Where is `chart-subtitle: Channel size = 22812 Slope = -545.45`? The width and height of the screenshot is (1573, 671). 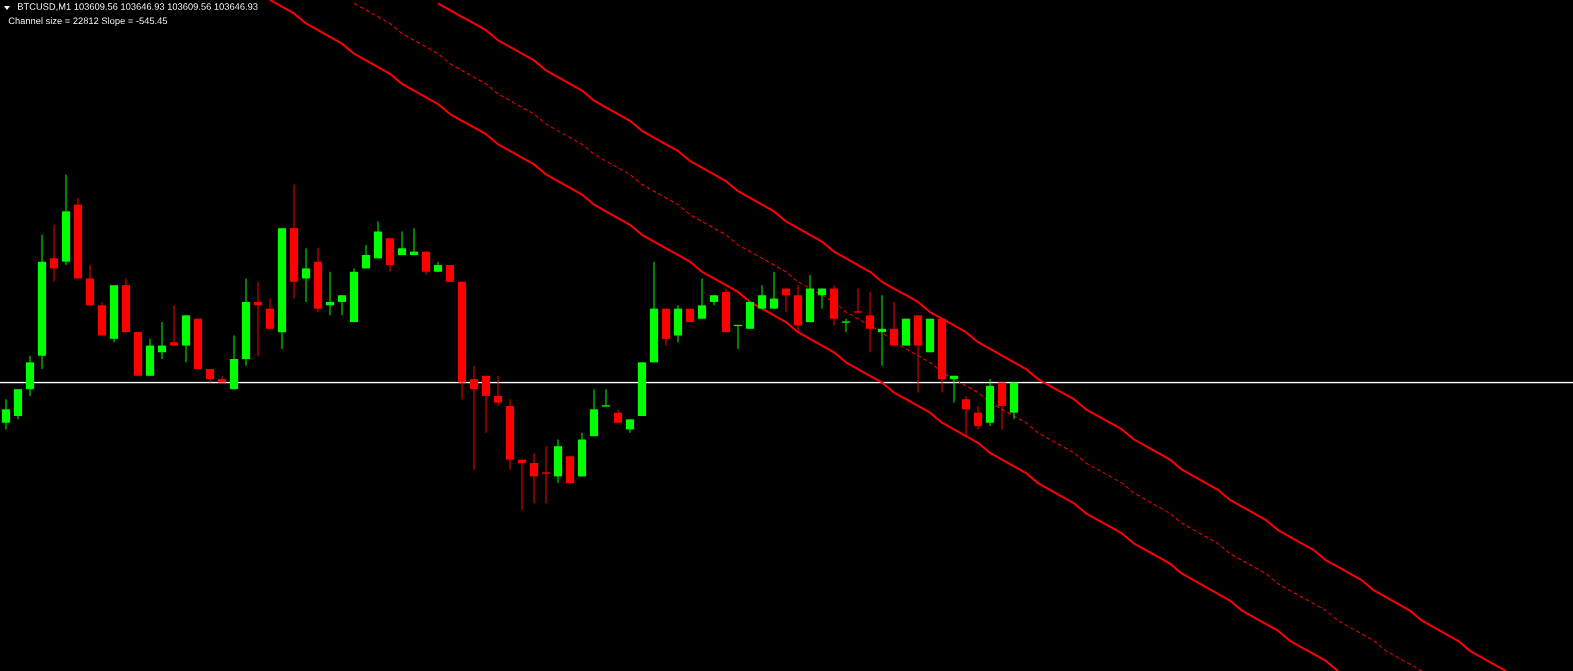 chart-subtitle: Channel size = 22812 Slope = -545.45 is located at coordinates (88, 21).